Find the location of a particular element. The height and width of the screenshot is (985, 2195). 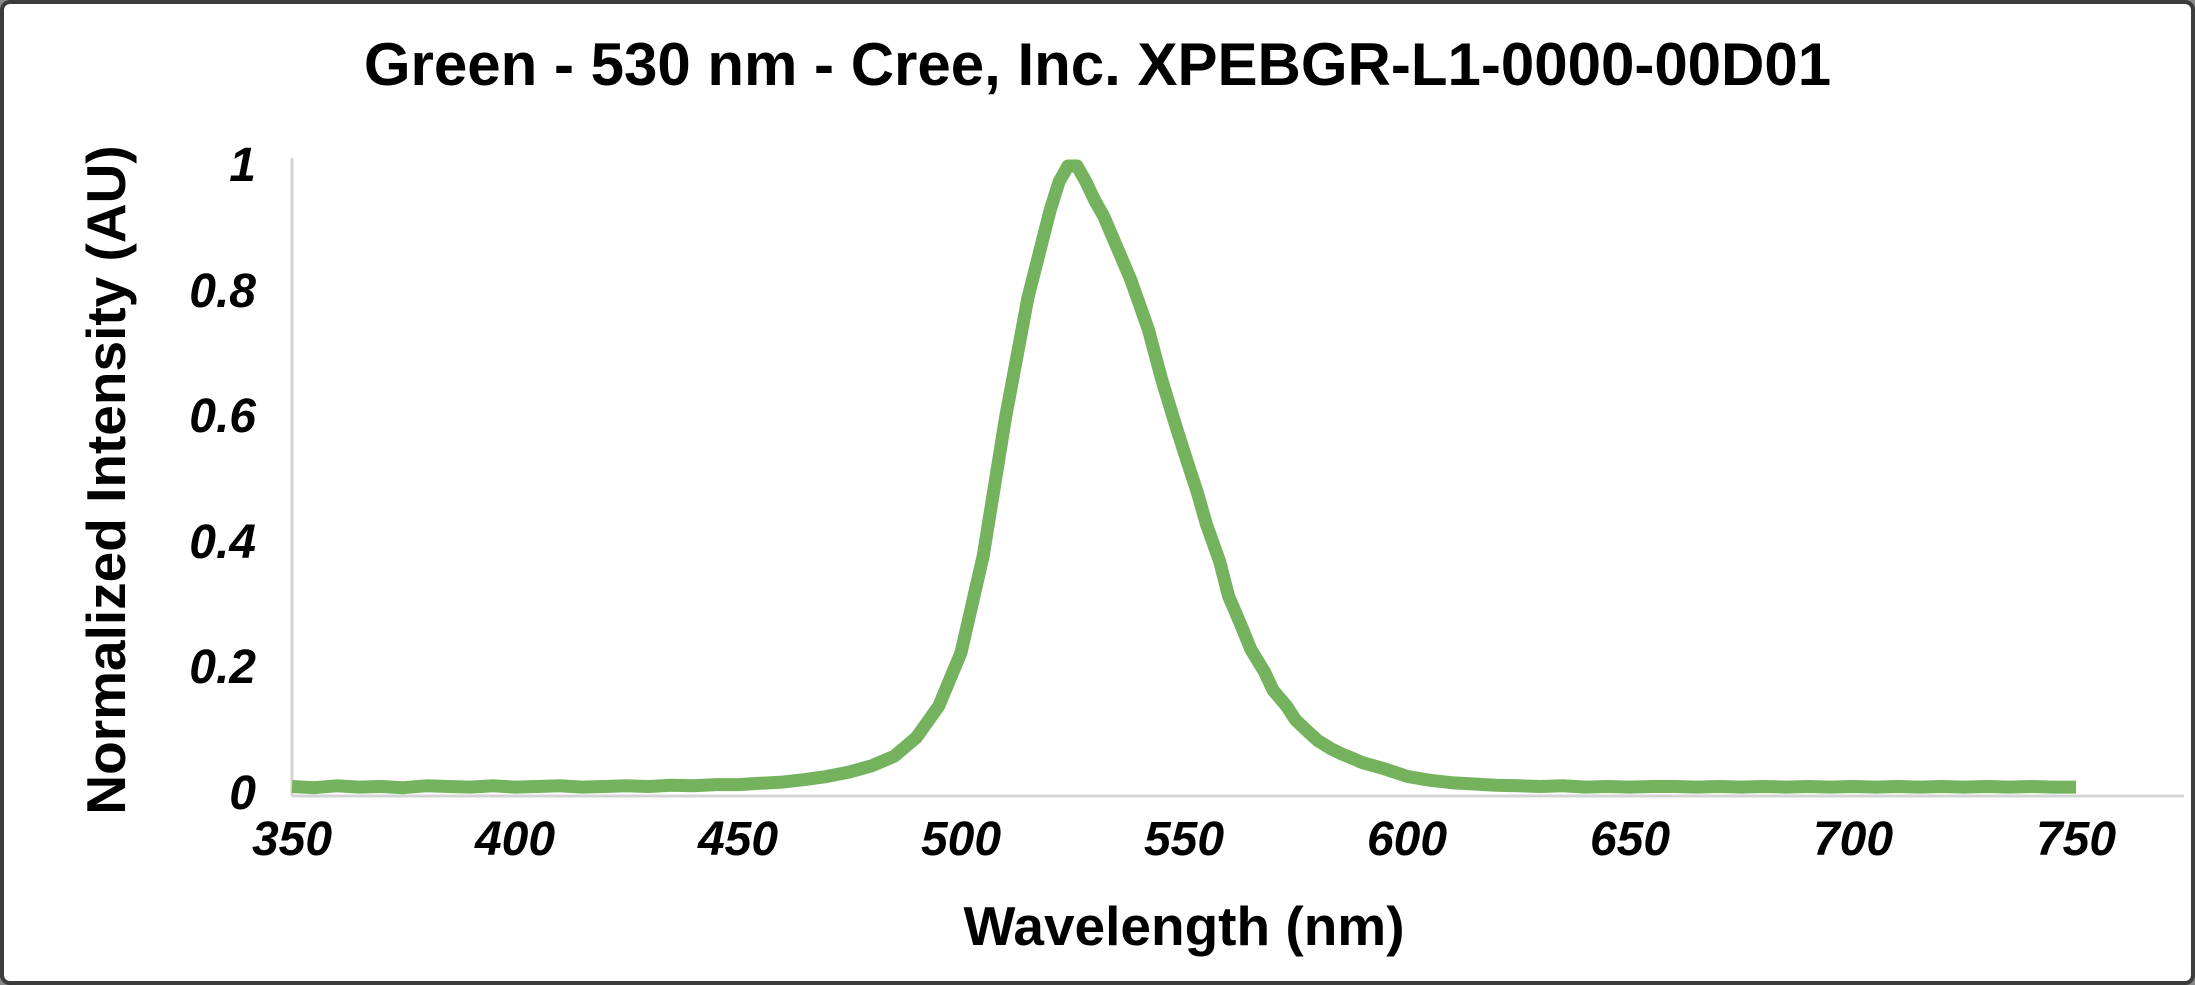

x-tick-label: 700 is located at coordinates (1853, 839).